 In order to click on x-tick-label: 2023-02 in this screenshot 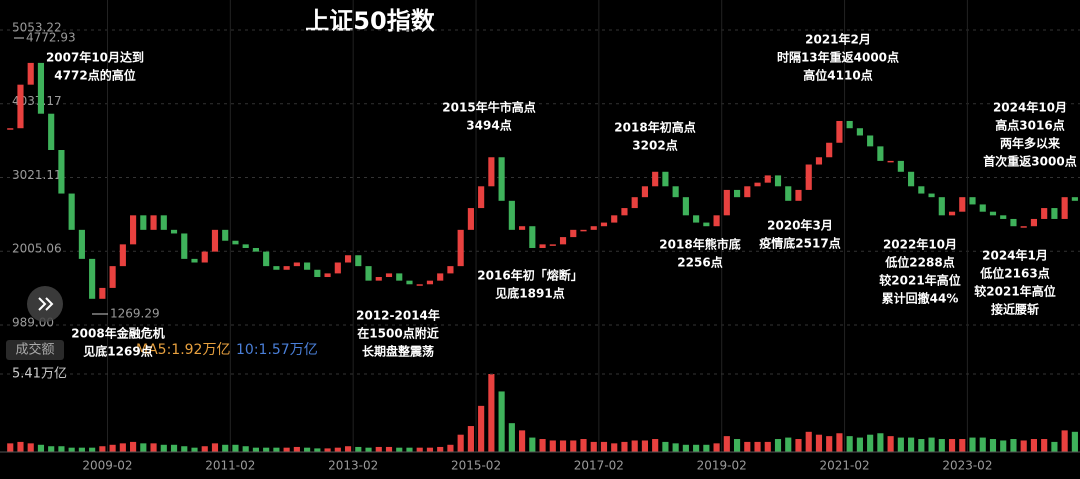, I will do `click(967, 466)`.